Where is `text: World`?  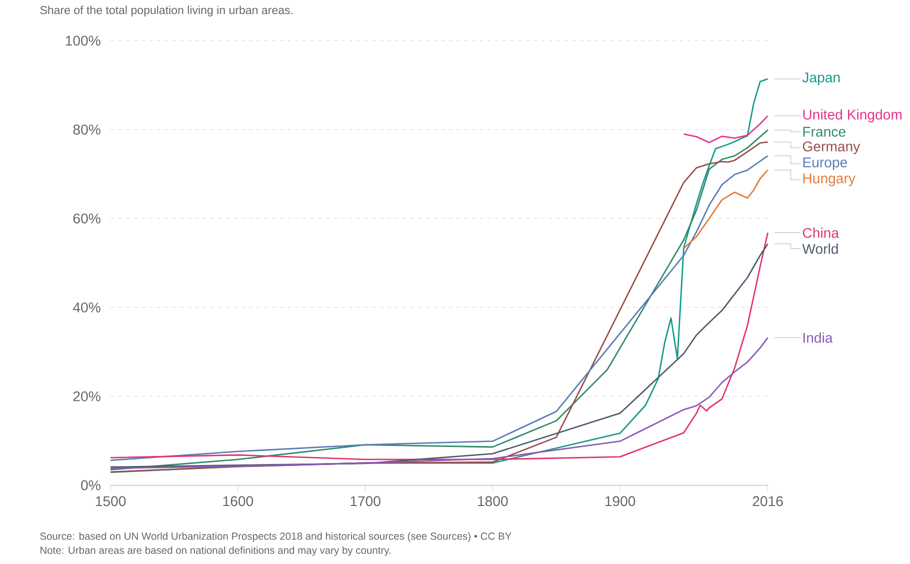 text: World is located at coordinates (820, 249).